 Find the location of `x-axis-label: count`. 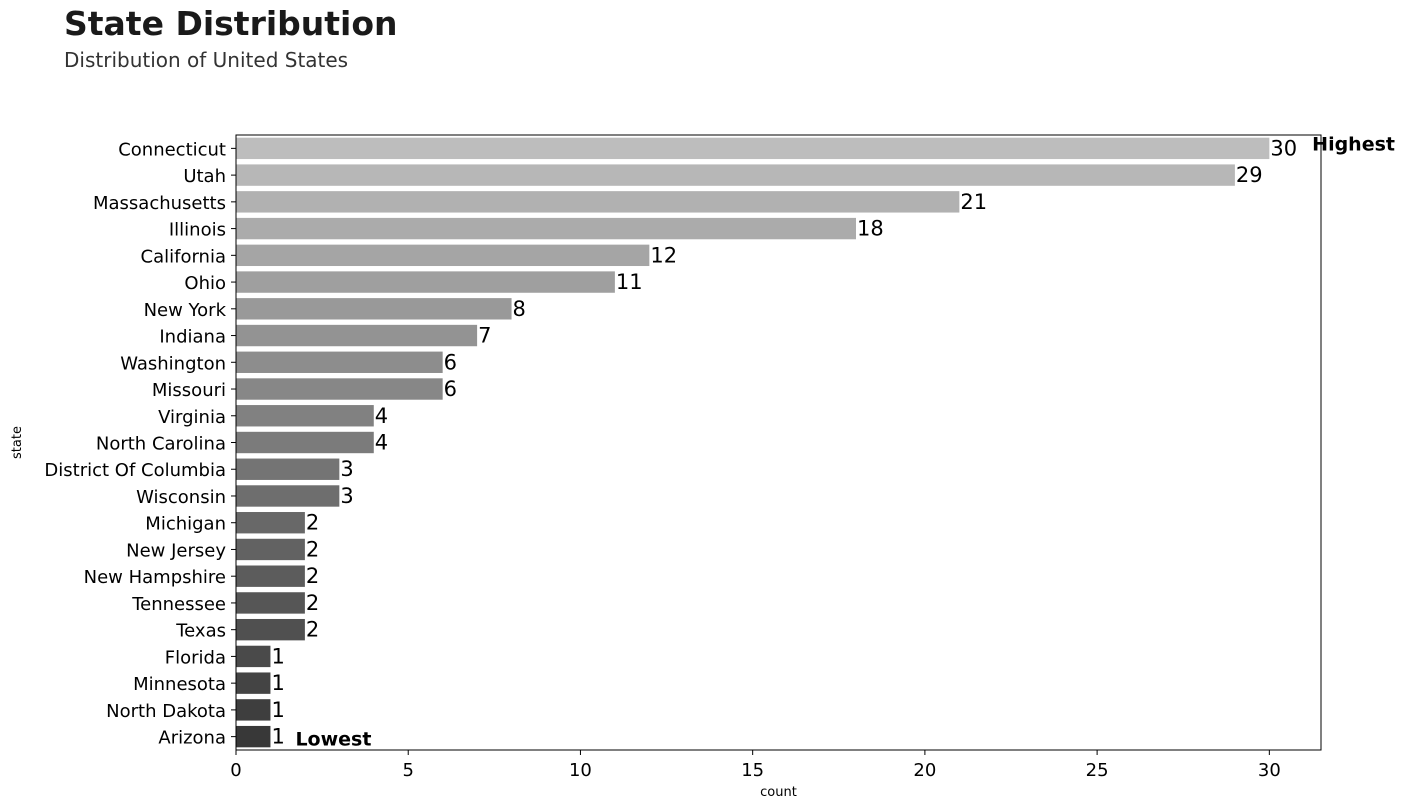

x-axis-label: count is located at coordinates (778, 792).